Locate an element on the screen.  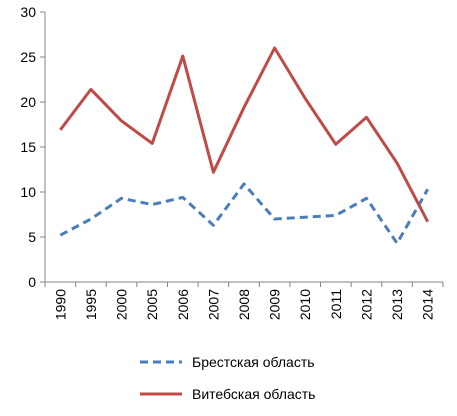
x-tick-label: 2012 is located at coordinates (366, 304).